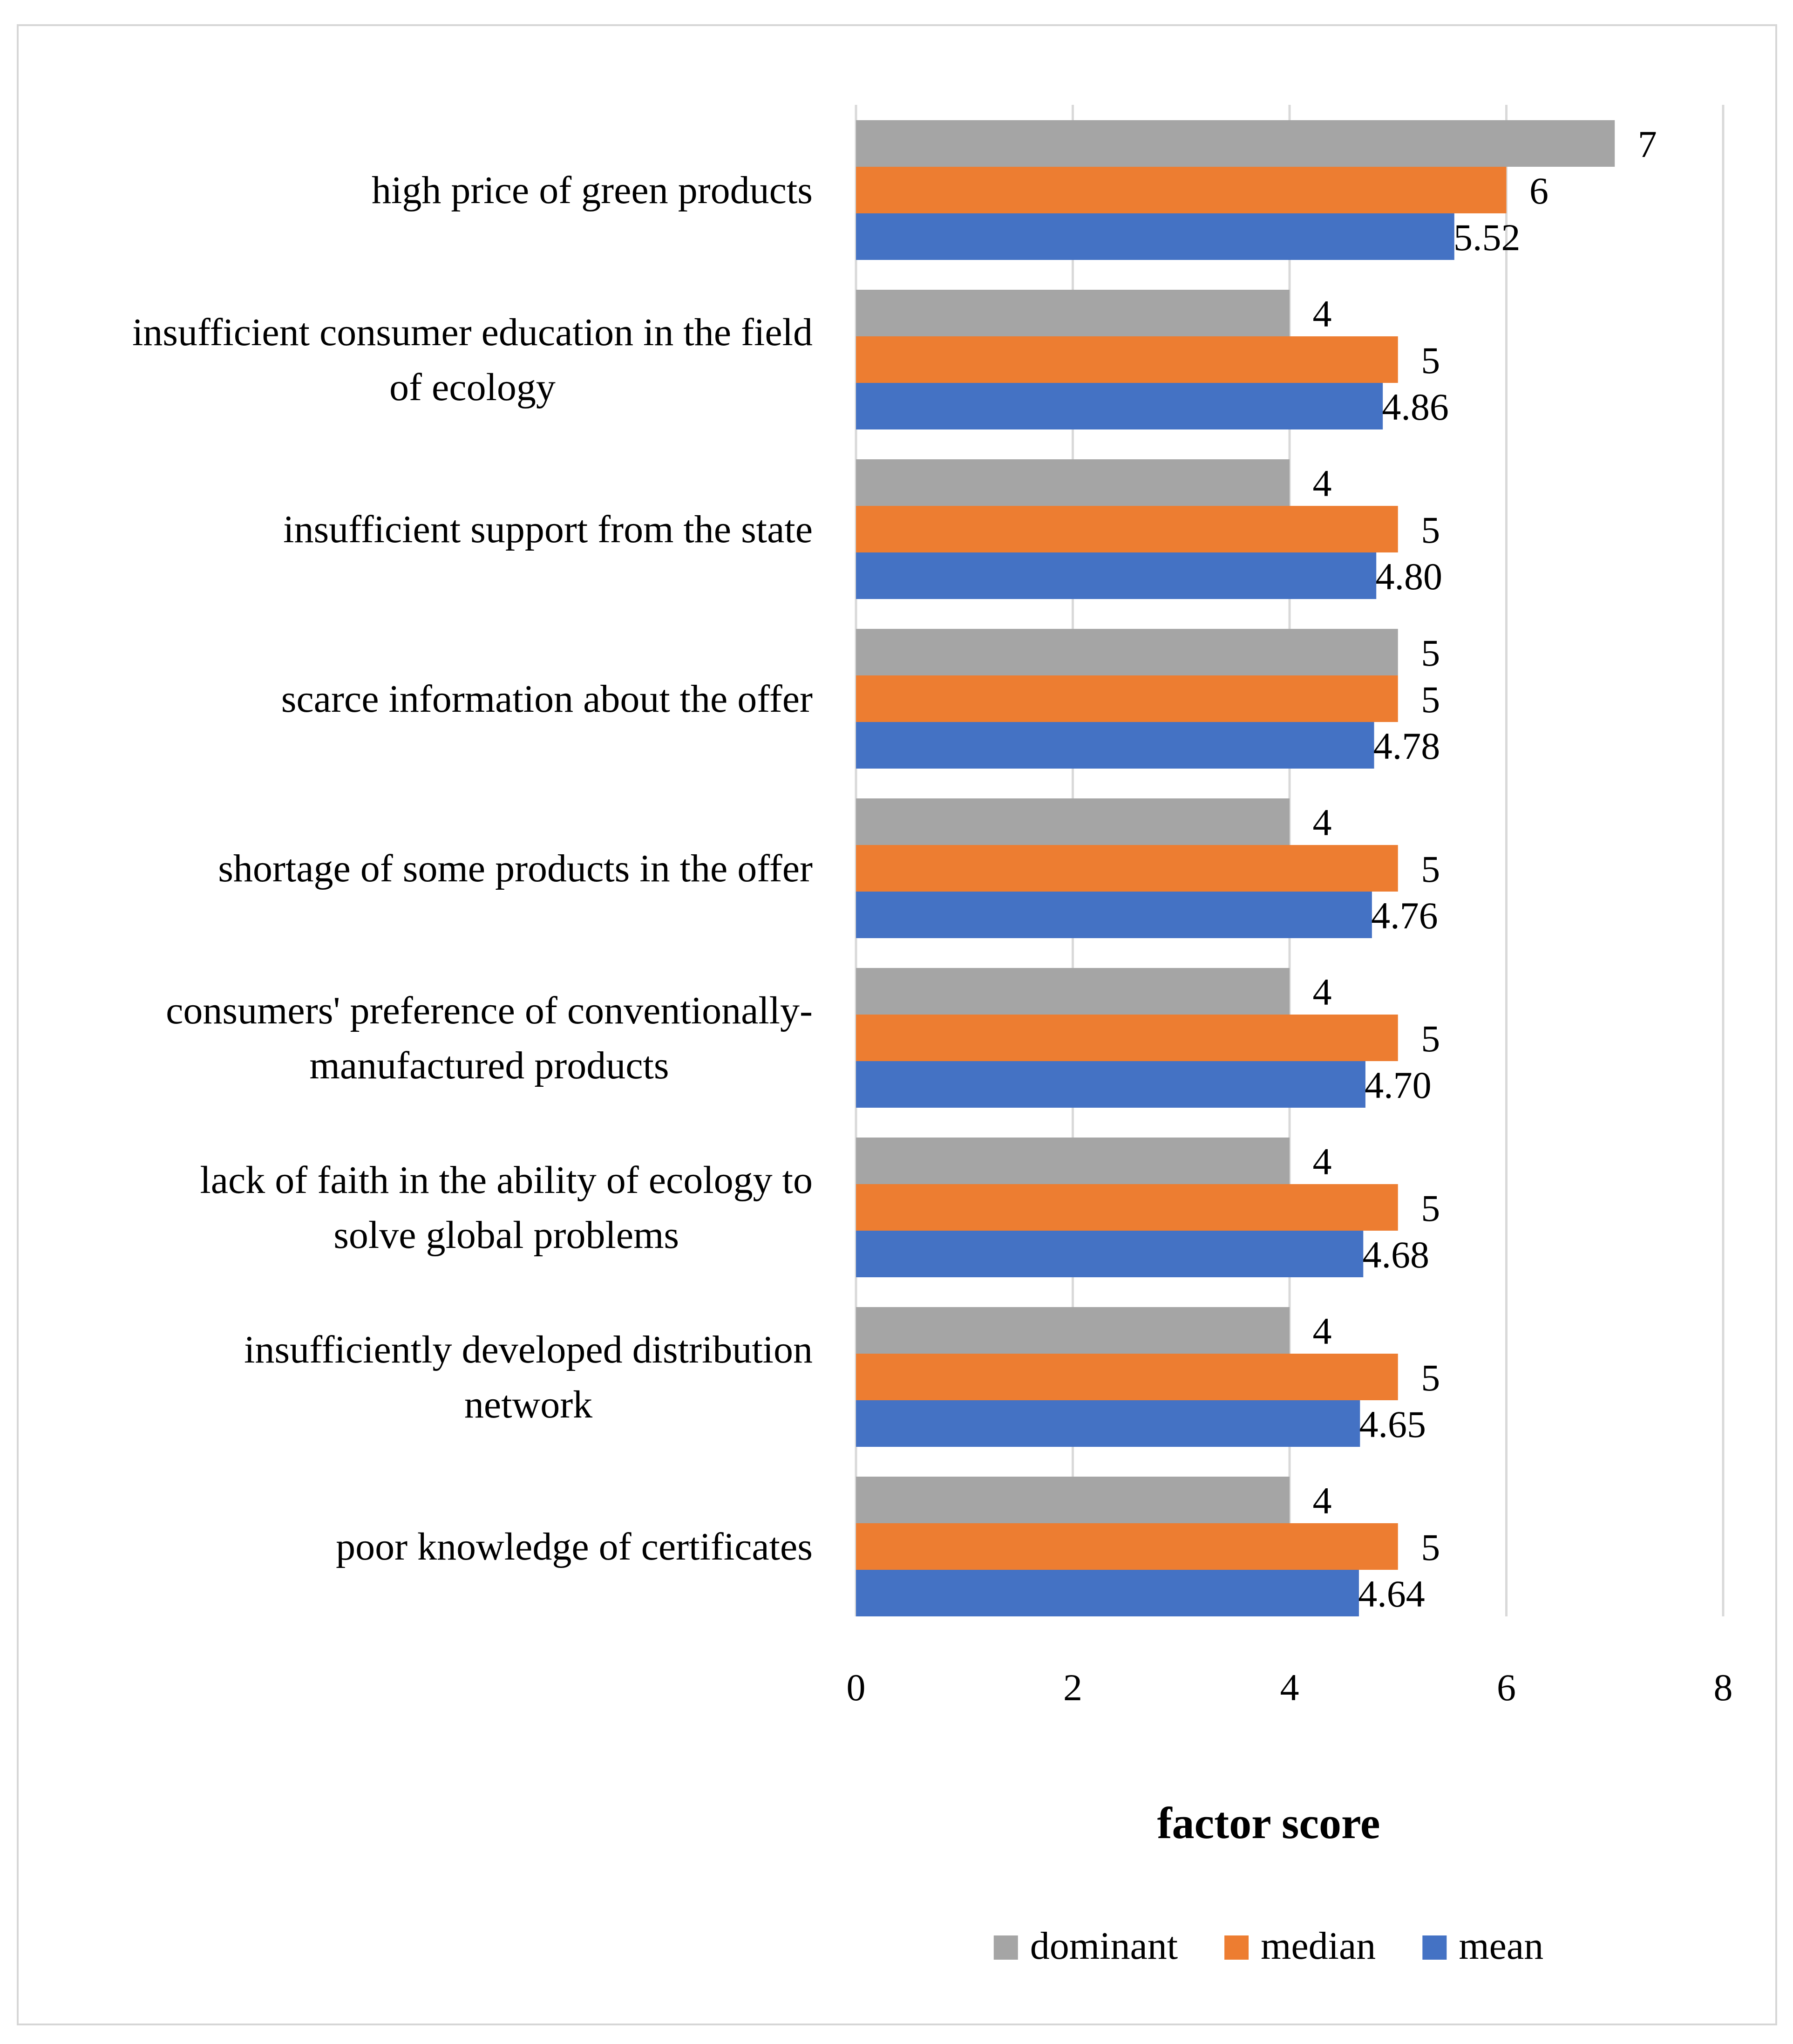 This screenshot has width=1793, height=2044. I want to click on data-label-dominant: 7, so click(1647, 144).